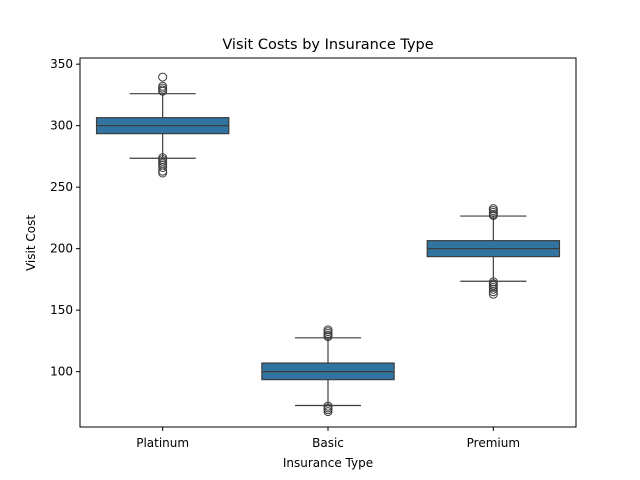 The height and width of the screenshot is (480, 640). What do you see at coordinates (61, 64) in the screenshot?
I see `y-tick-label: 350` at bounding box center [61, 64].